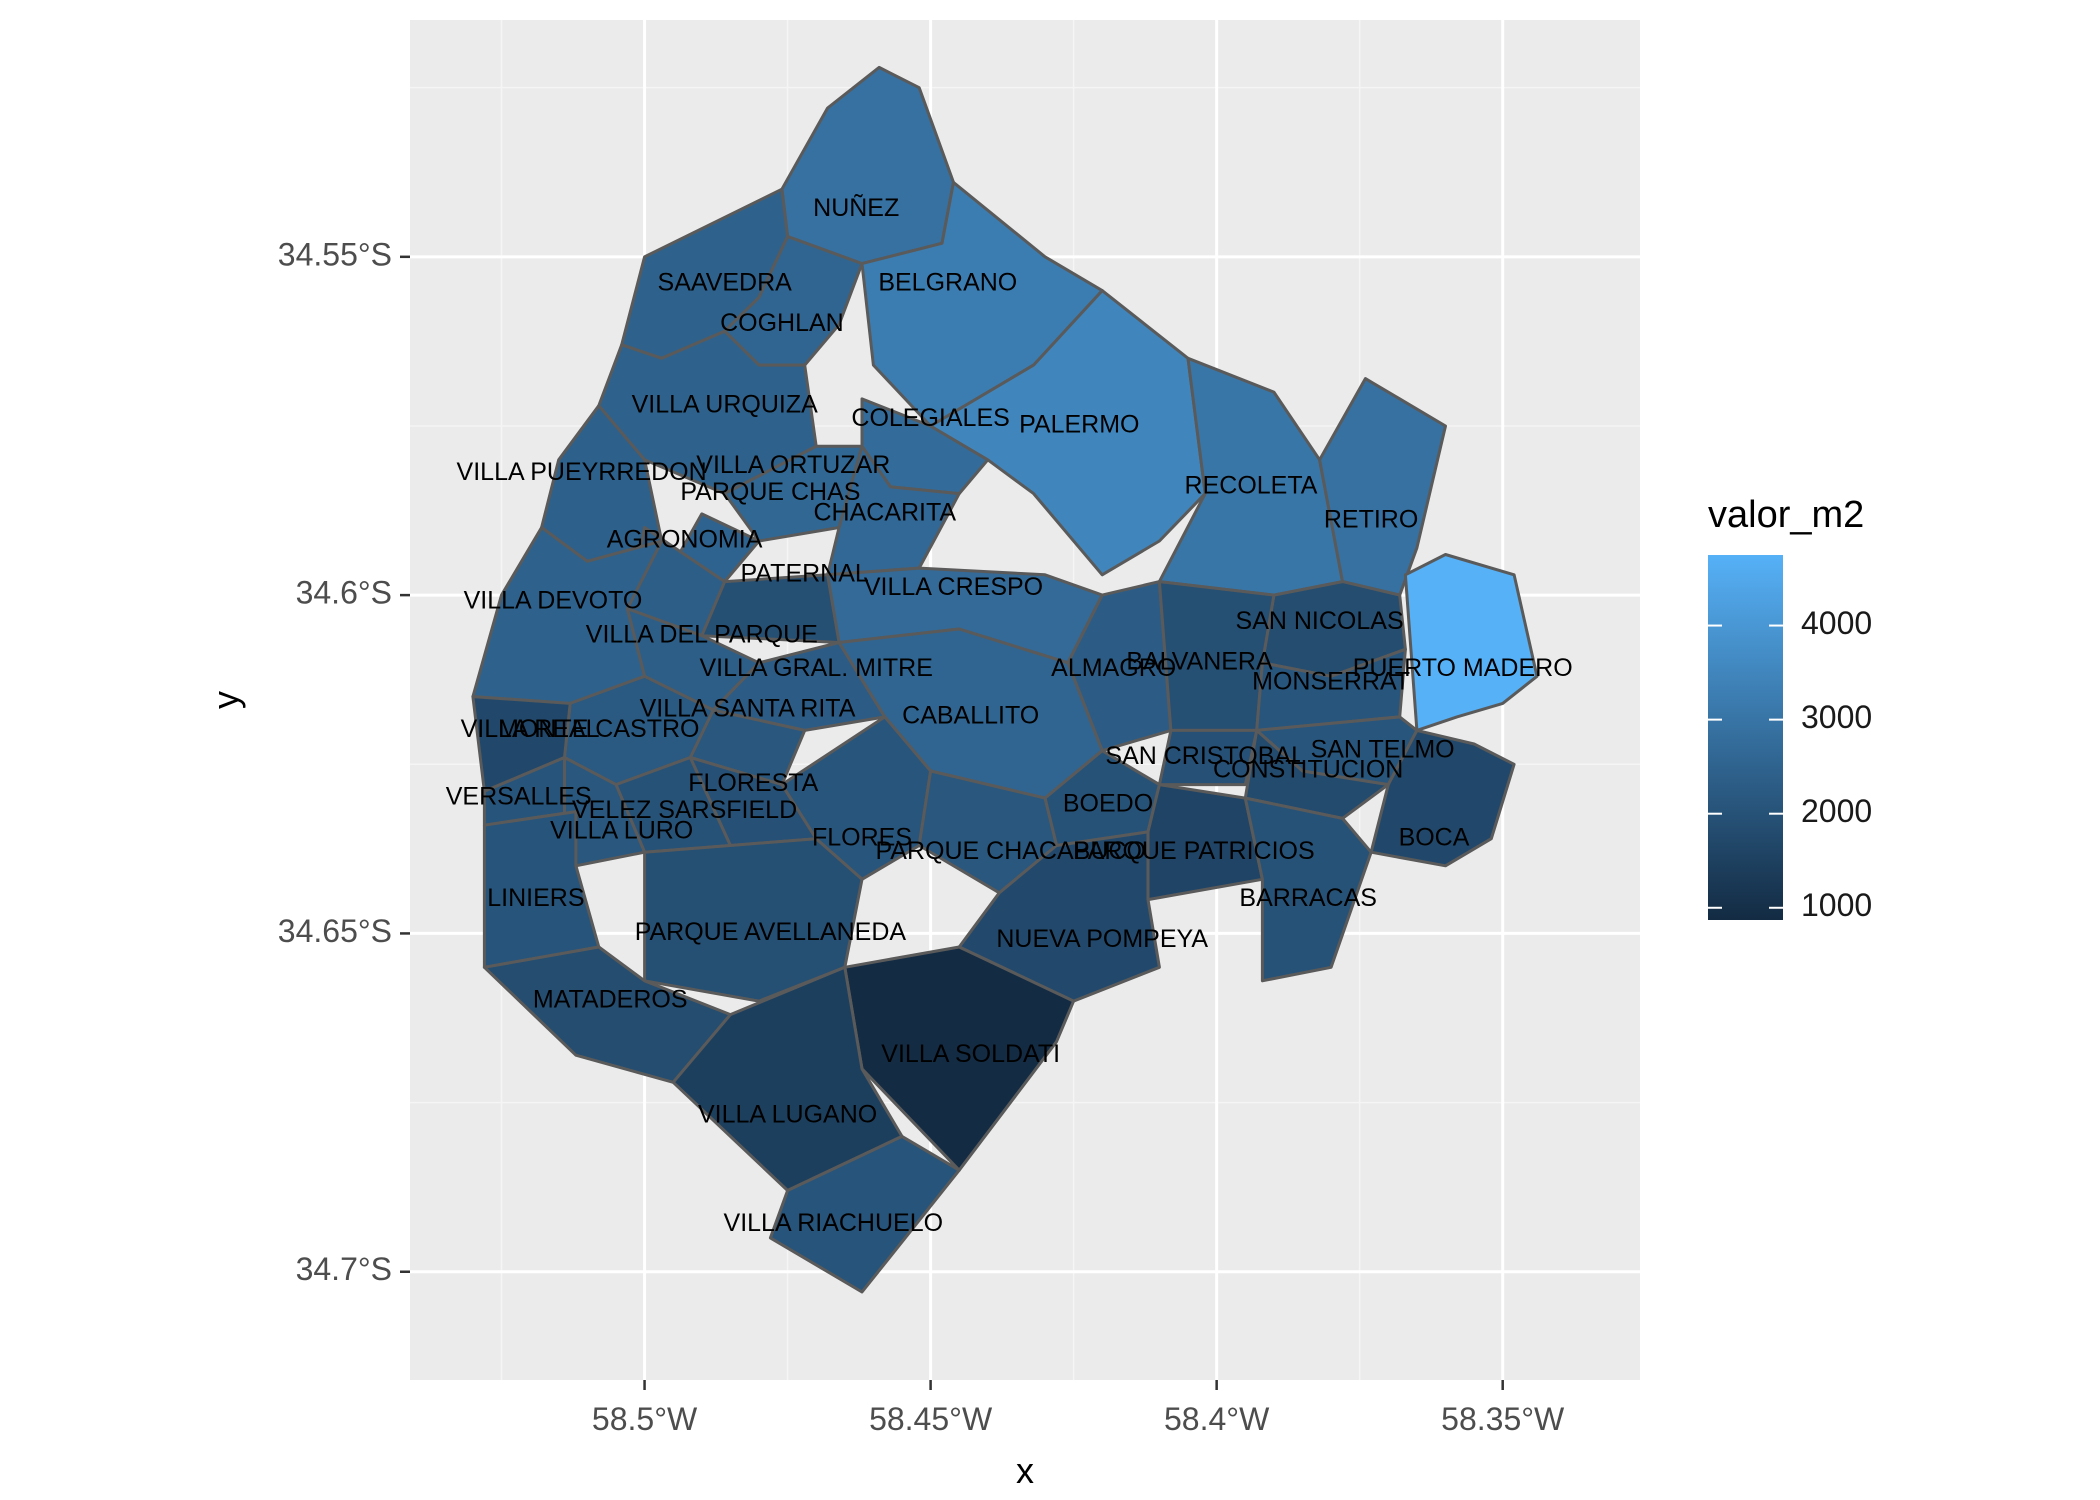 This screenshot has height=1500, width=2100. Describe the element at coordinates (344, 593) in the screenshot. I see `y-tick-label: 34.6°S` at that location.